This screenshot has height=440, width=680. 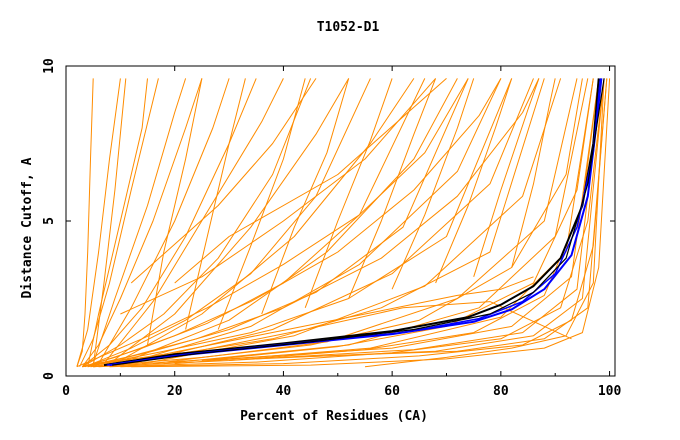 I want to click on y-tick-label: 10, so click(x=49, y=66).